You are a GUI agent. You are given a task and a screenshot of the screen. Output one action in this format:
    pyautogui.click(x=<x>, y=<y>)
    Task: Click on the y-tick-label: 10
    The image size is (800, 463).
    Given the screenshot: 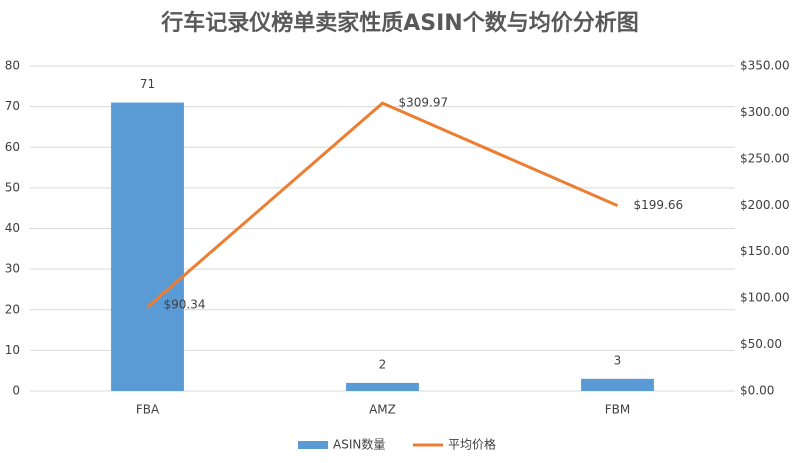 What is the action you would take?
    pyautogui.click(x=12, y=350)
    